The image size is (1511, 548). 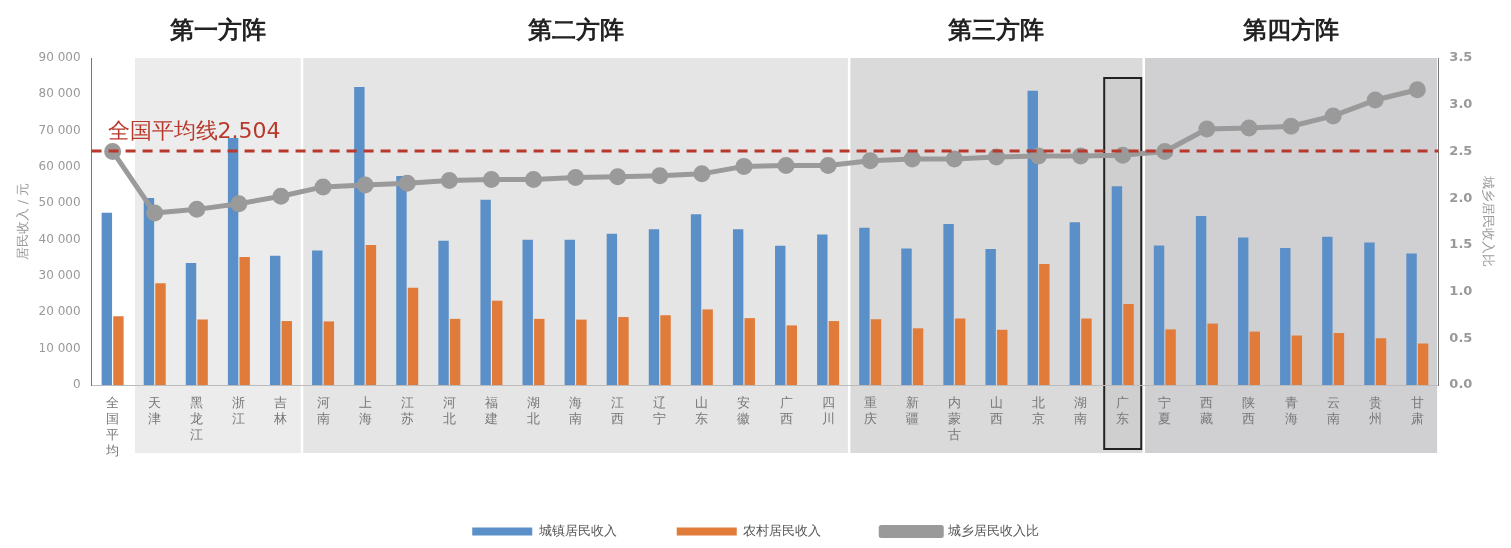 I want to click on x-tick-label: 吉林, so click(x=280, y=410).